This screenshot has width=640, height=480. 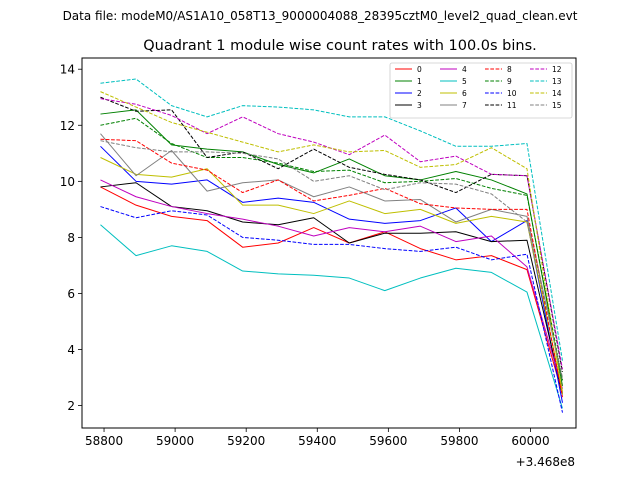 What do you see at coordinates (71, 350) in the screenshot?
I see `y-tick-label: 4` at bounding box center [71, 350].